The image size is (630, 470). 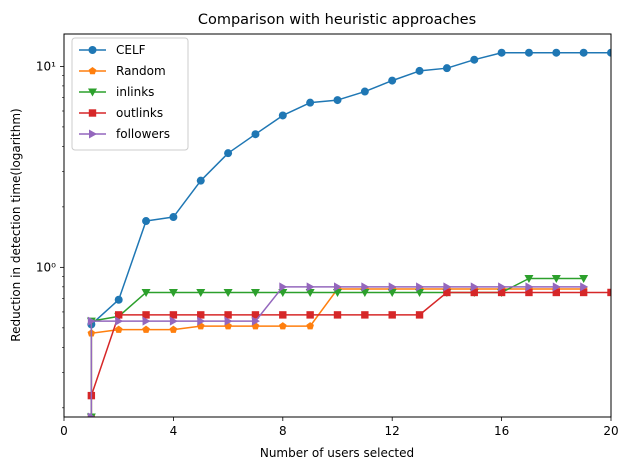 What do you see at coordinates (141, 71) in the screenshot?
I see `legend-label: Random` at bounding box center [141, 71].